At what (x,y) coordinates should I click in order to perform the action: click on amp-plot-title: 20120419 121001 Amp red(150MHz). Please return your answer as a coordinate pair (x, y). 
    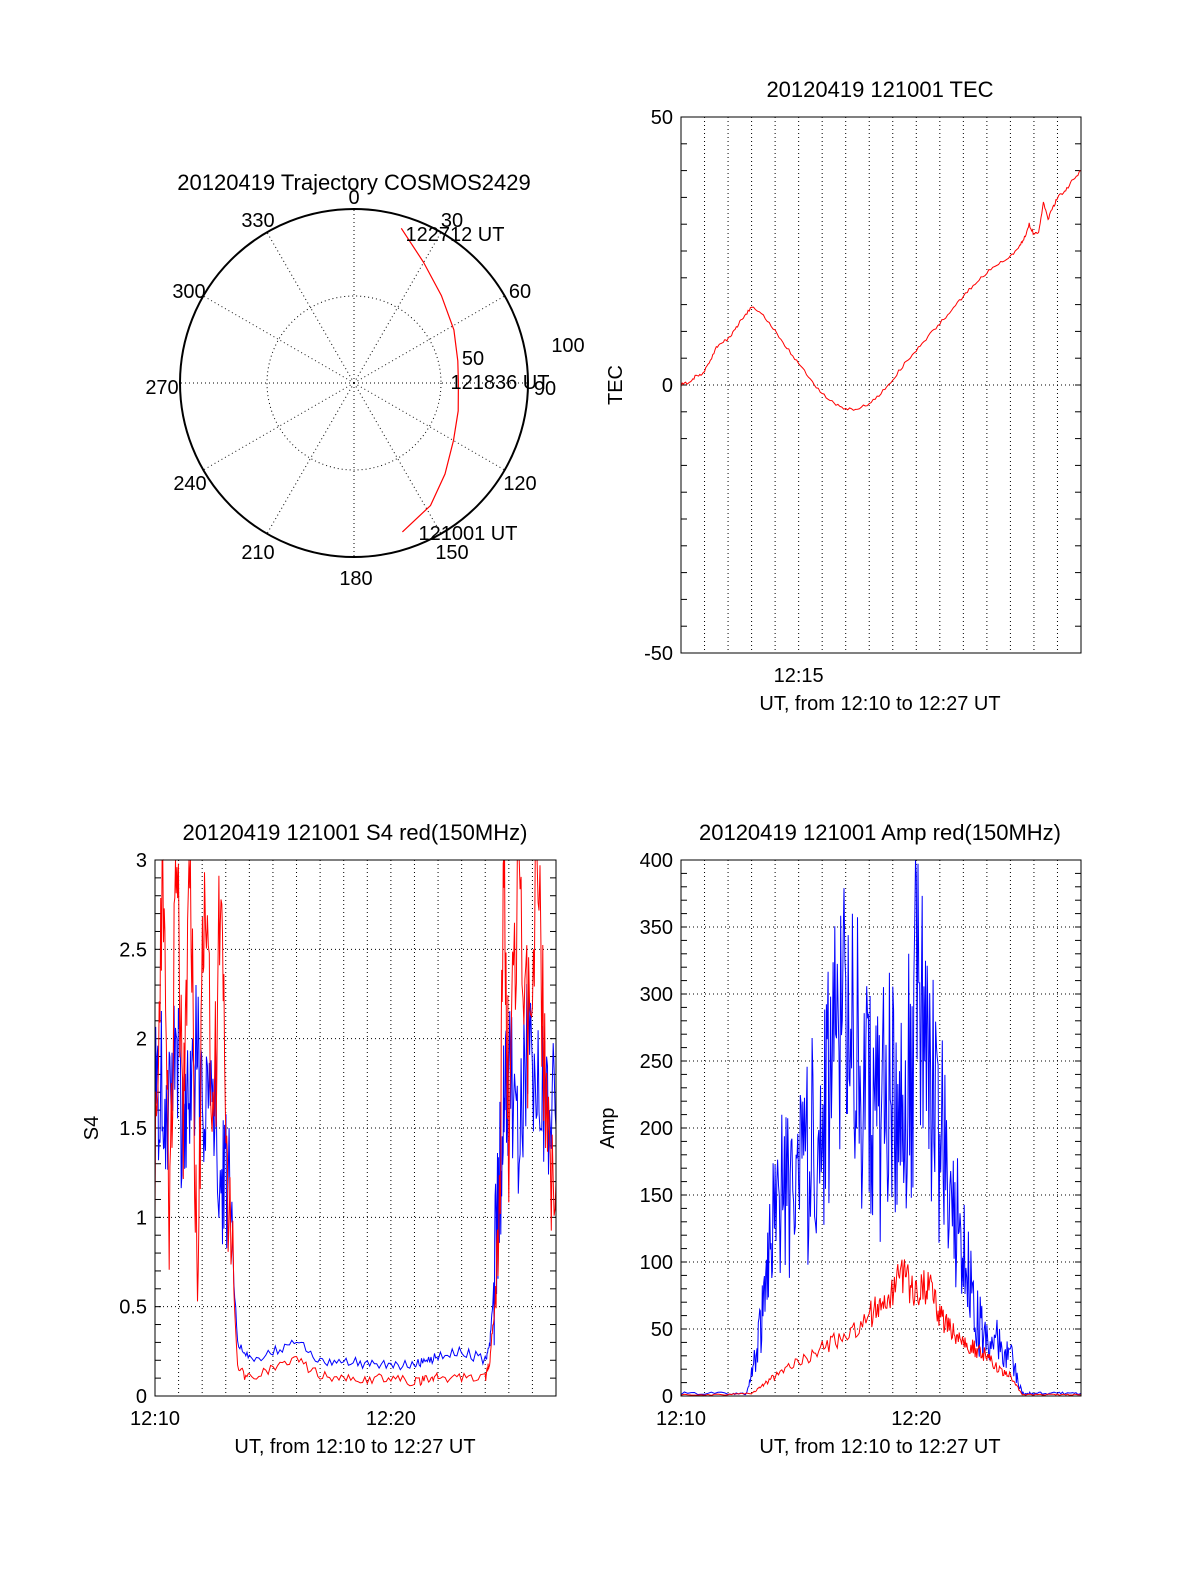
    Looking at the image, I should click on (880, 832).